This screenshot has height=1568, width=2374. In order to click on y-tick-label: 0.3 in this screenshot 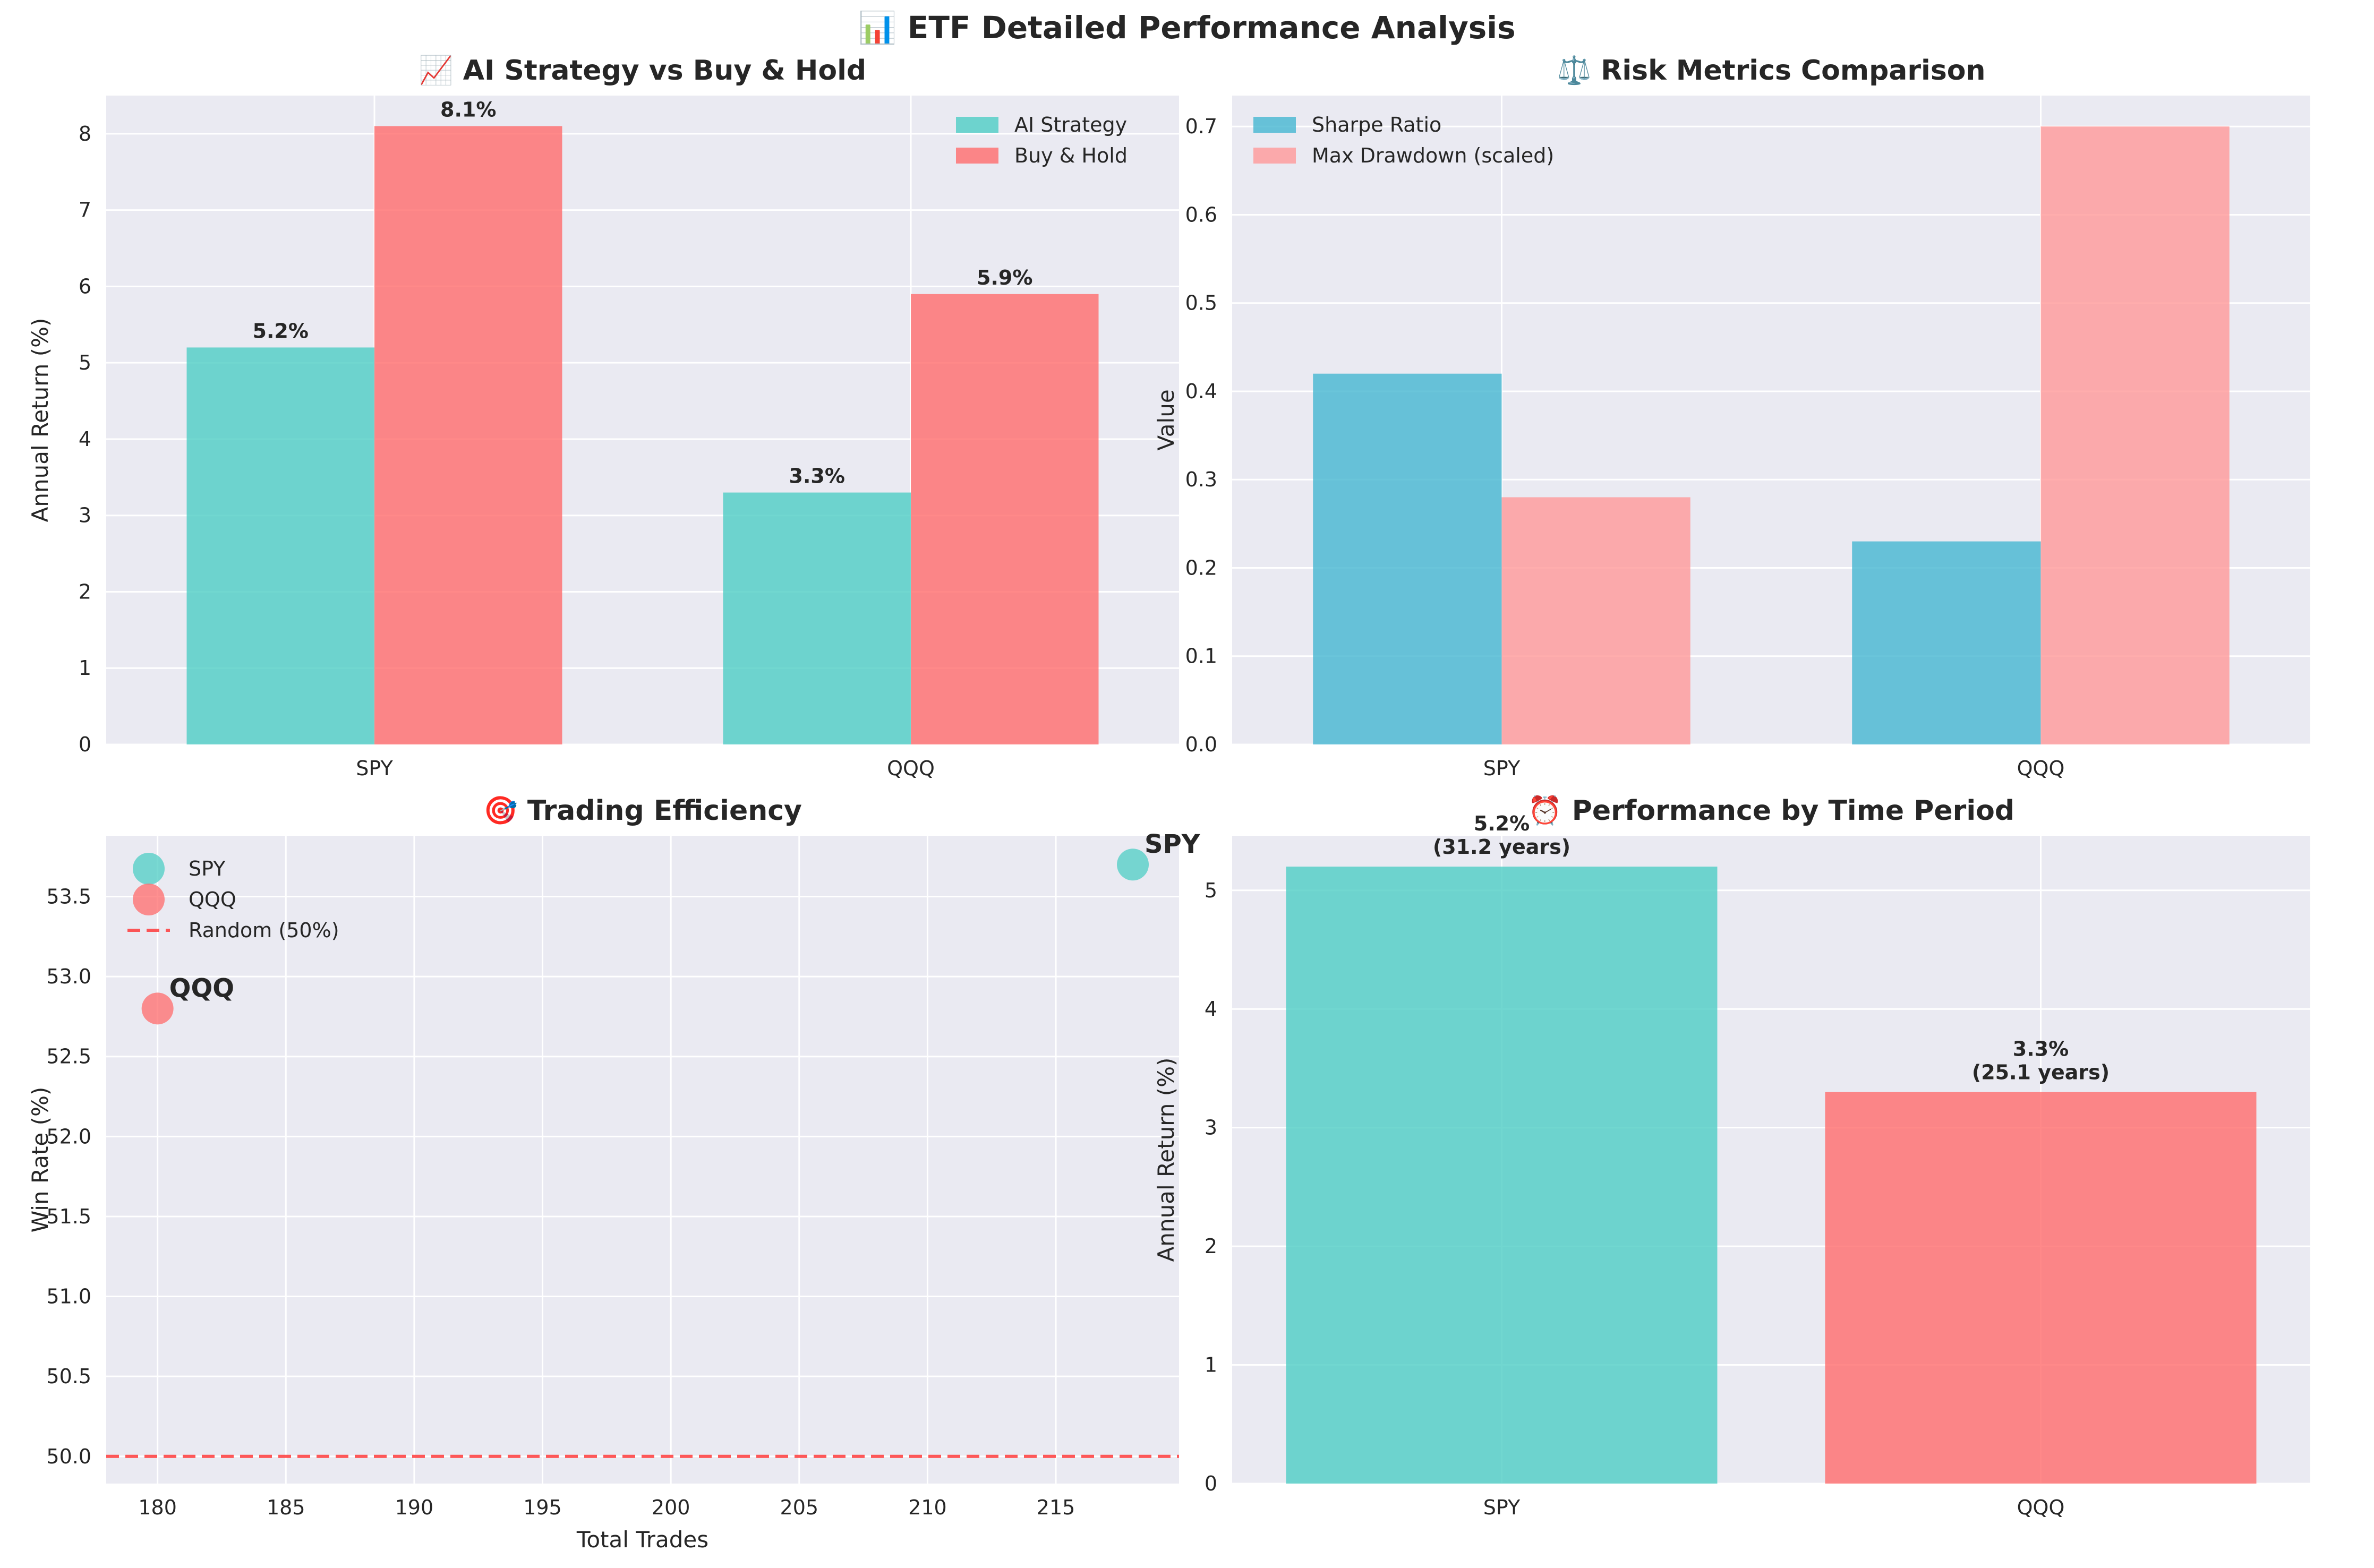, I will do `click(1201, 479)`.